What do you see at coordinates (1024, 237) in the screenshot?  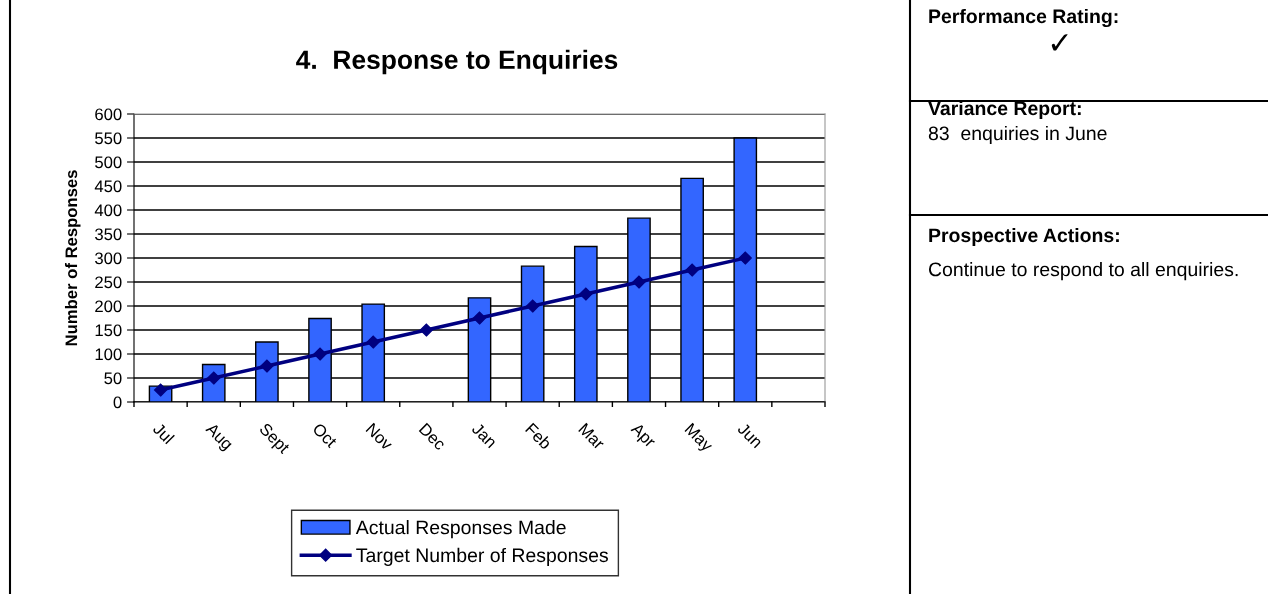 I see `text: Prospective Actions:` at bounding box center [1024, 237].